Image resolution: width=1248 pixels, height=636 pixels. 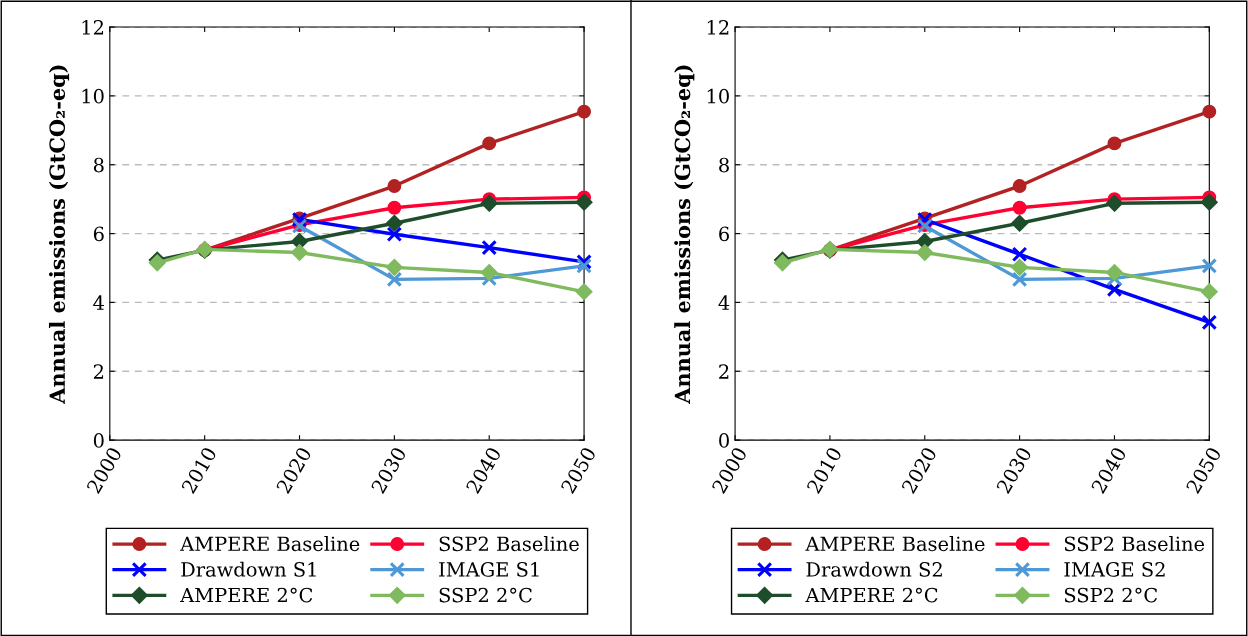 I want to click on legend-label: Drawdown S2, so click(x=874, y=569).